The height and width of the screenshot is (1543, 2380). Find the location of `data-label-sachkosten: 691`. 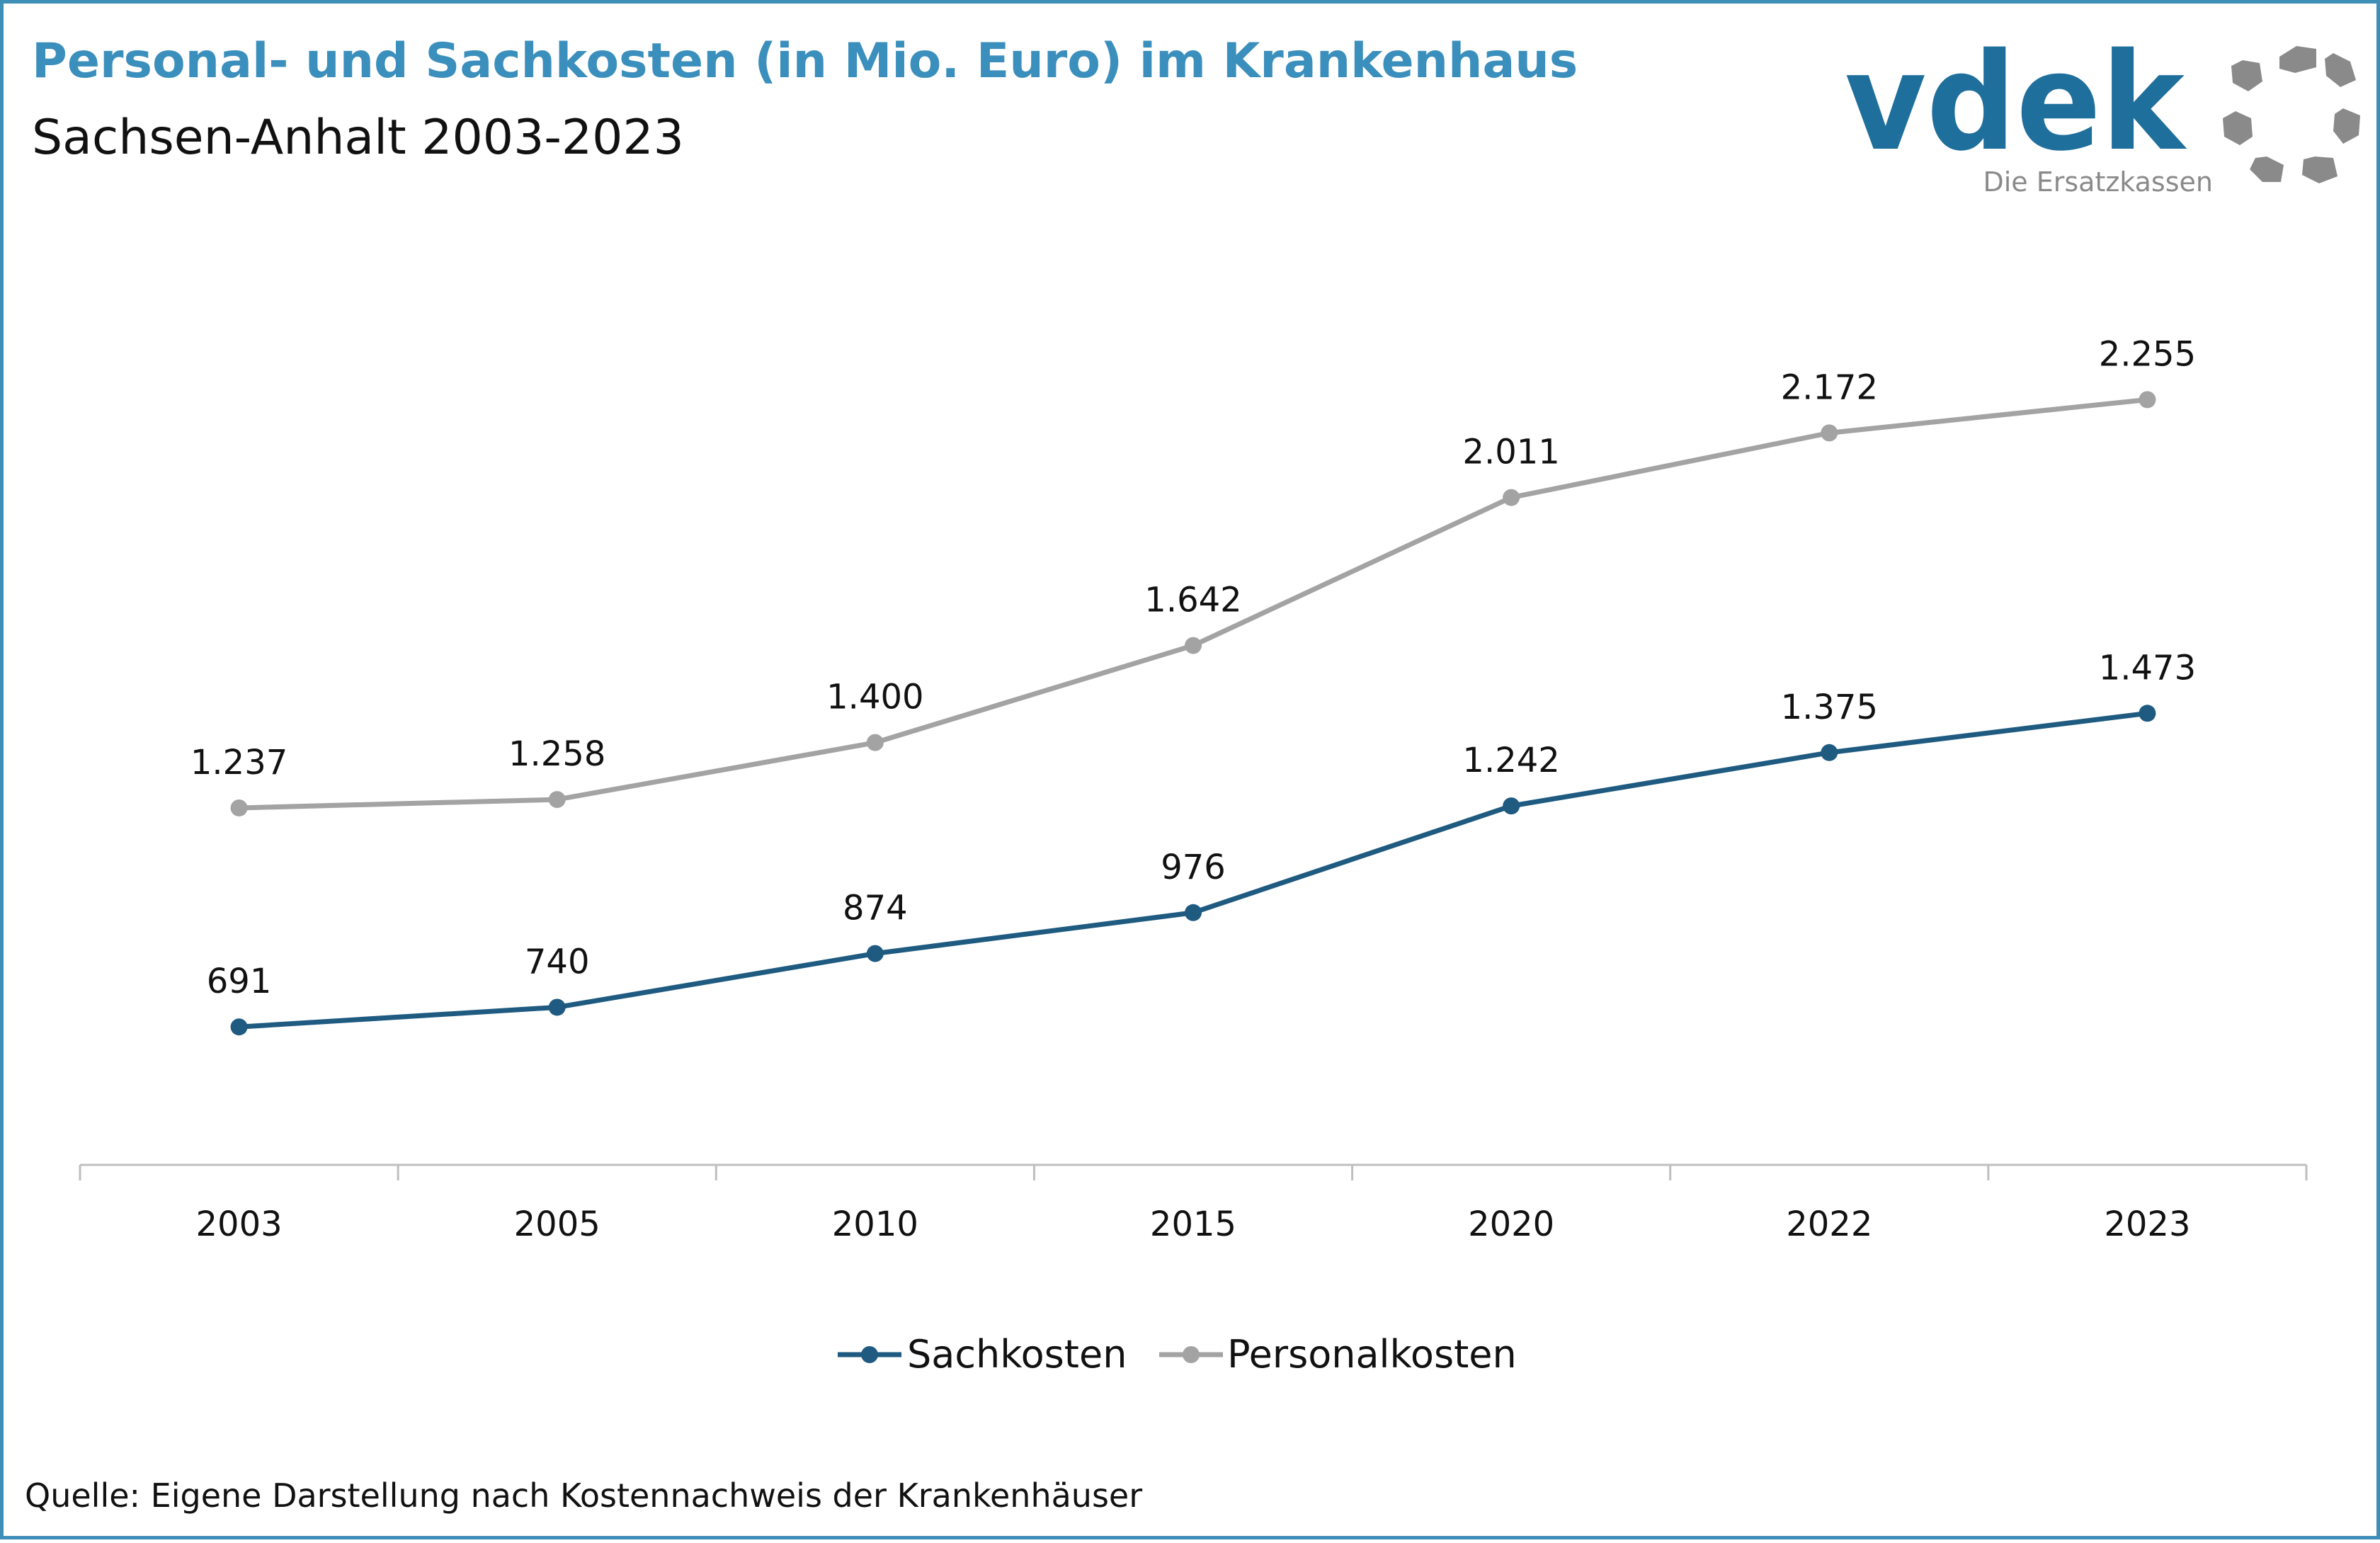

data-label-sachkosten: 691 is located at coordinates (239, 981).